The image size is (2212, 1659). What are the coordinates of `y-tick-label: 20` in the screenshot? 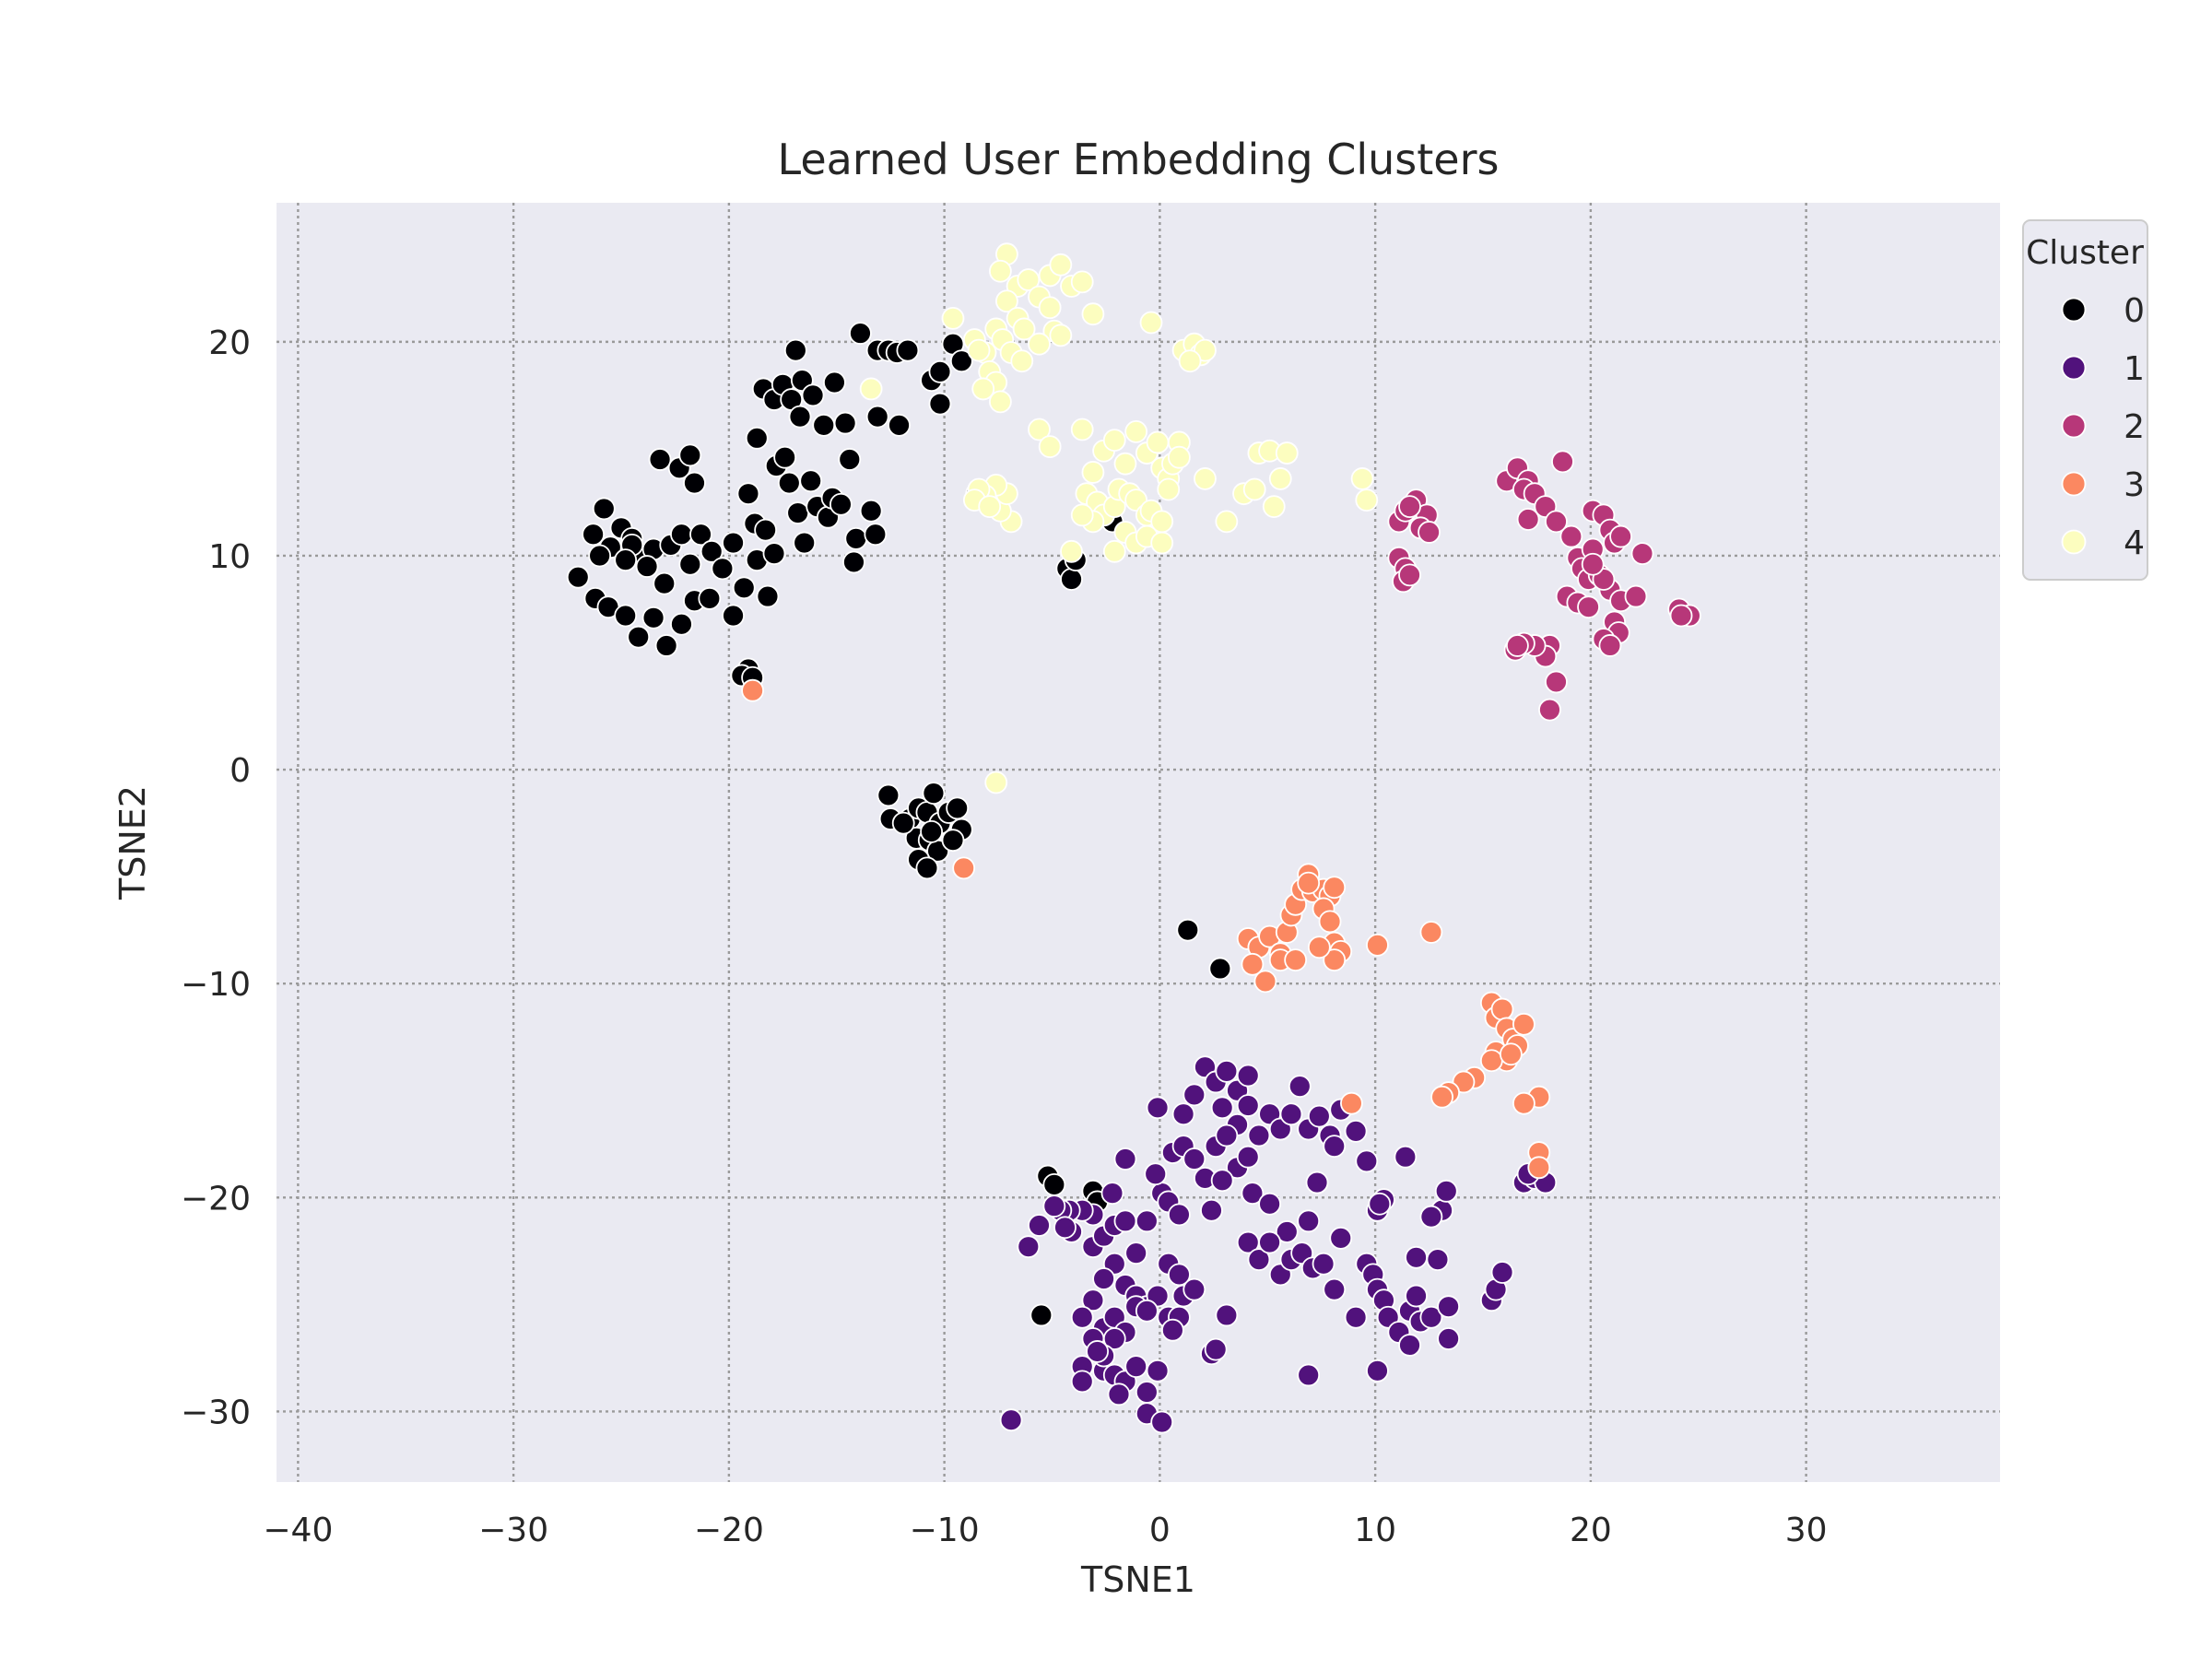 It's located at (229, 343).